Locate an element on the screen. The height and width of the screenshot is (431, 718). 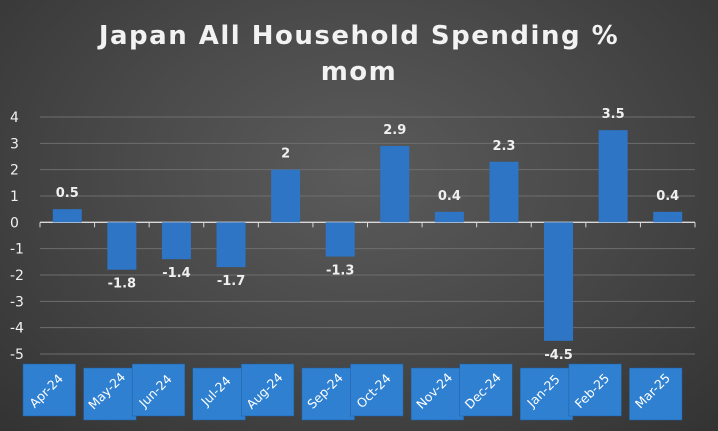
y-tick-label: -1 is located at coordinates (17, 250).